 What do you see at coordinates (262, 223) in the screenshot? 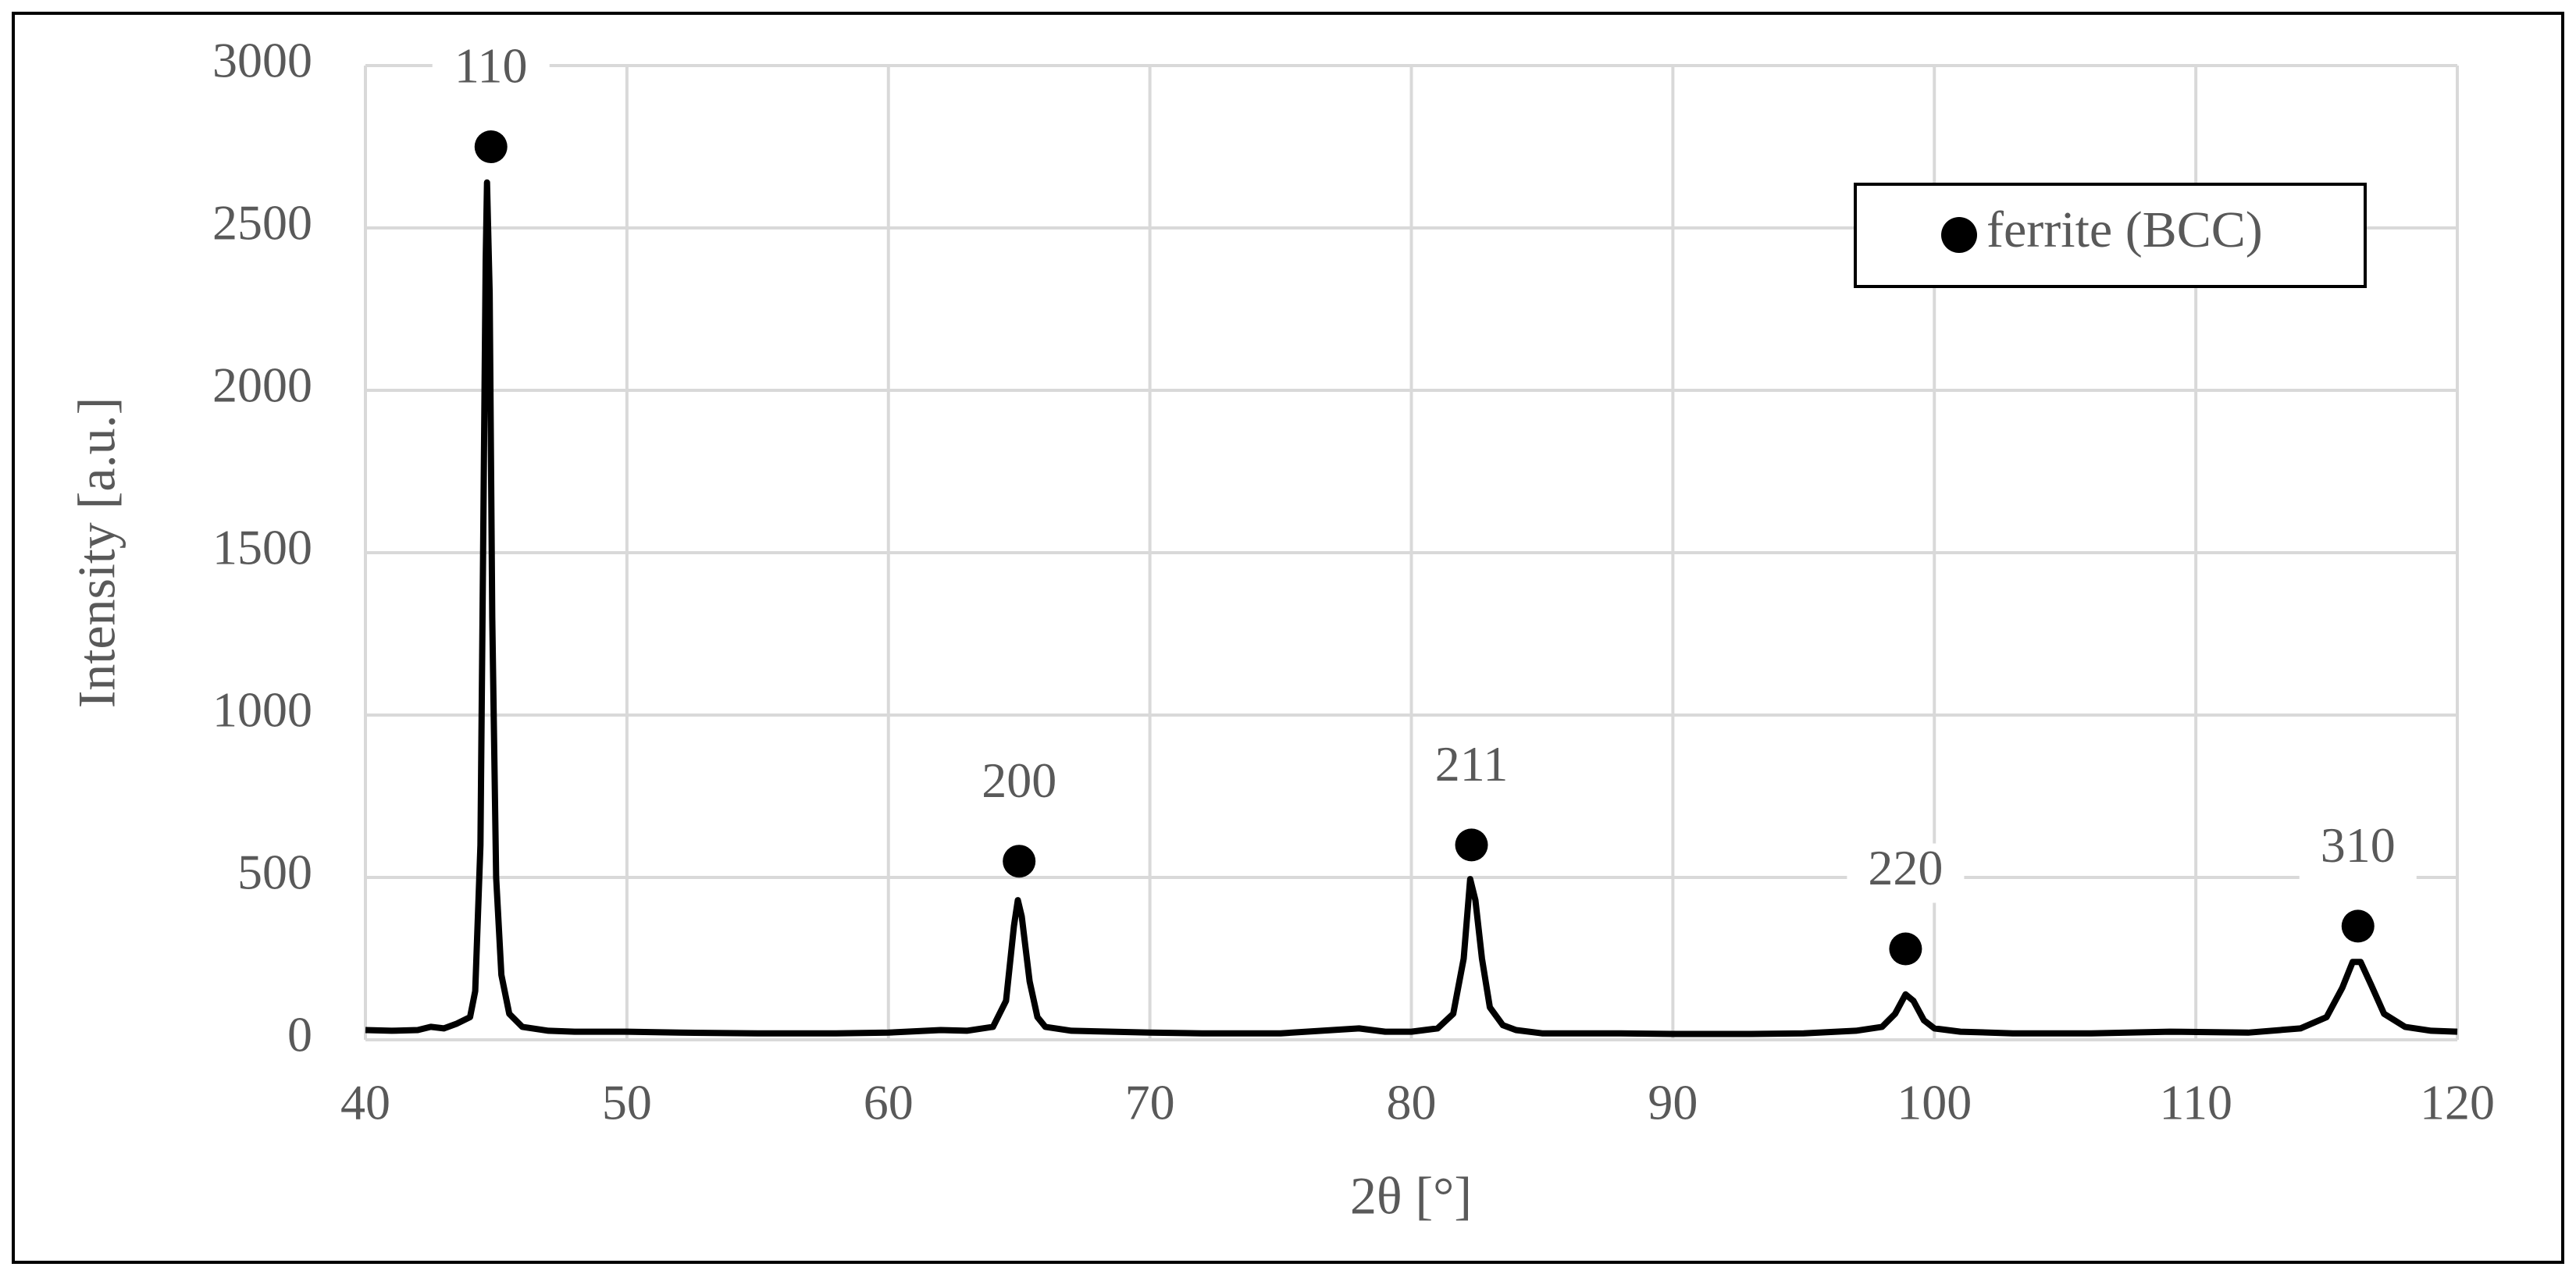
I see `y-tick-label: 2500` at bounding box center [262, 223].